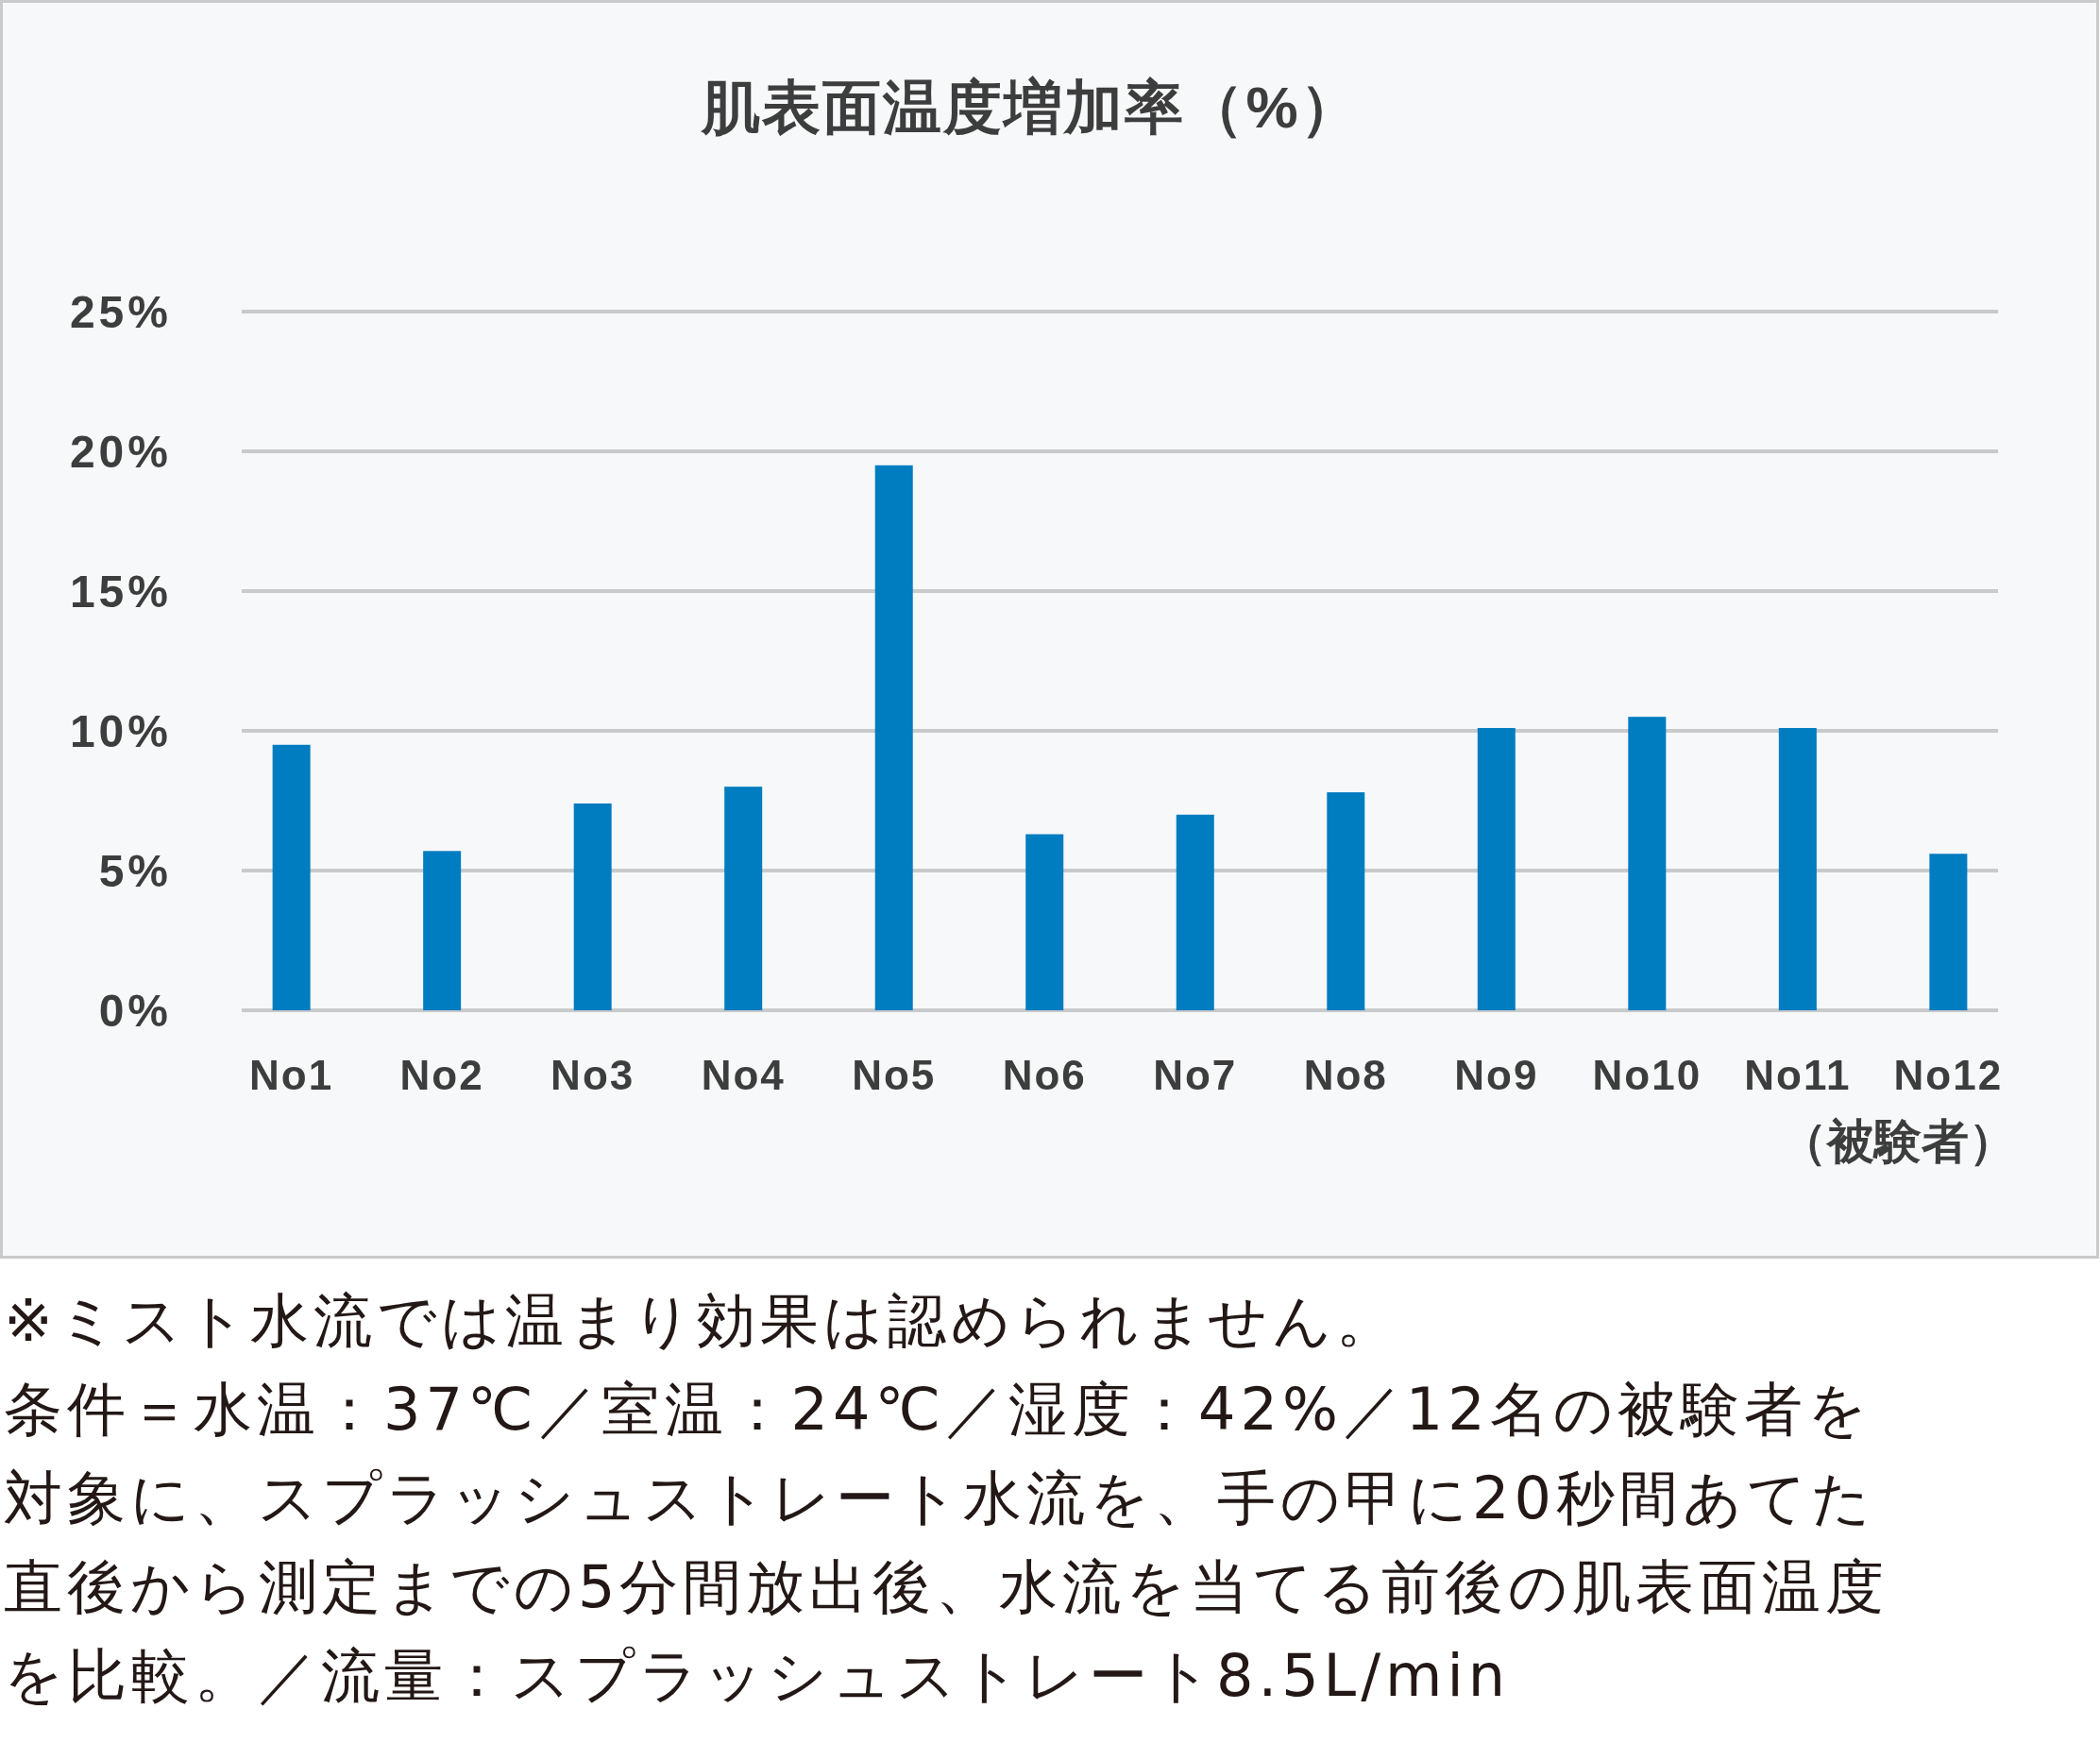 This screenshot has height=1743, width=2100. I want to click on x-tick-label: No1, so click(291, 1074).